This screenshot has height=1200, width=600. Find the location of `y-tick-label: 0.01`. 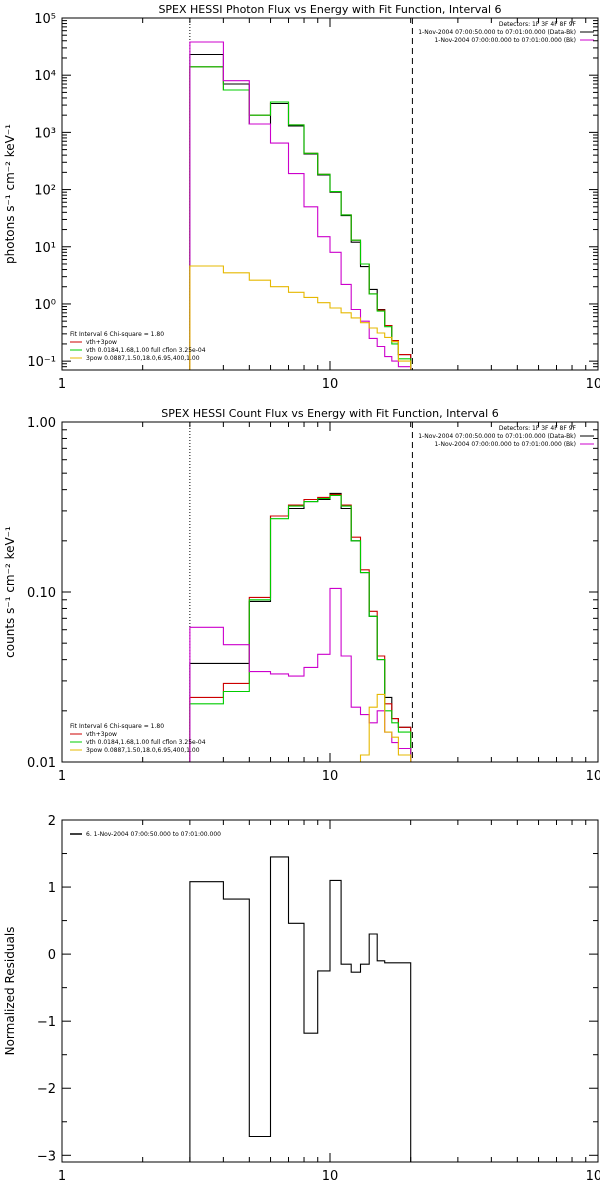

y-tick-label: 0.01 is located at coordinates (41, 763).